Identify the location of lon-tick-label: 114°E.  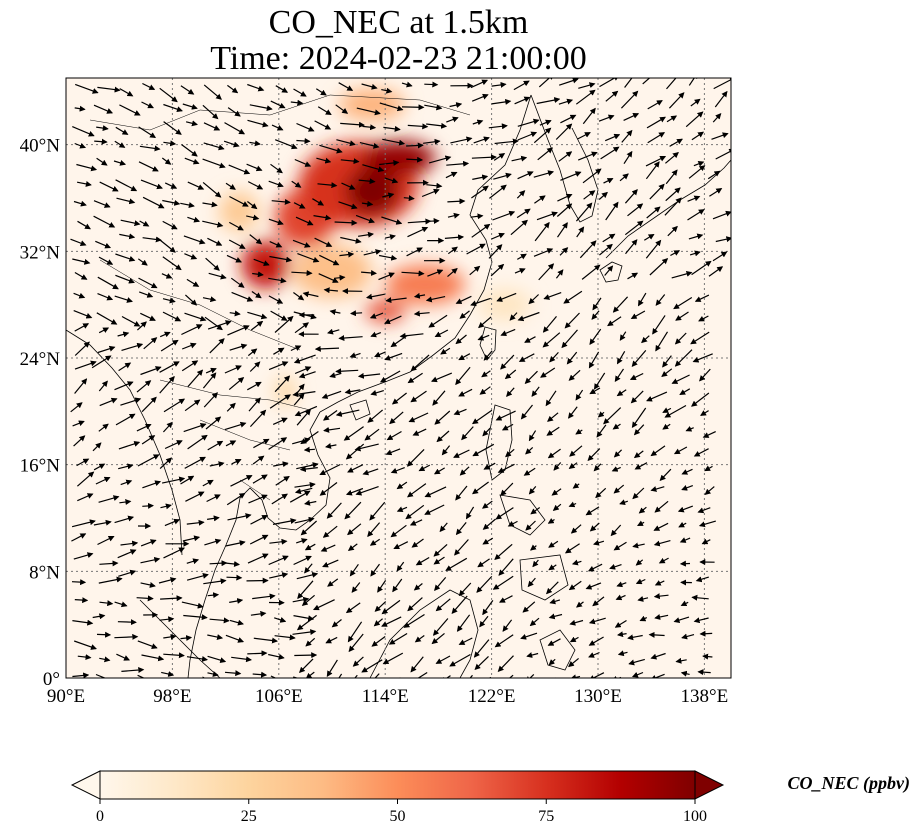
(385, 696).